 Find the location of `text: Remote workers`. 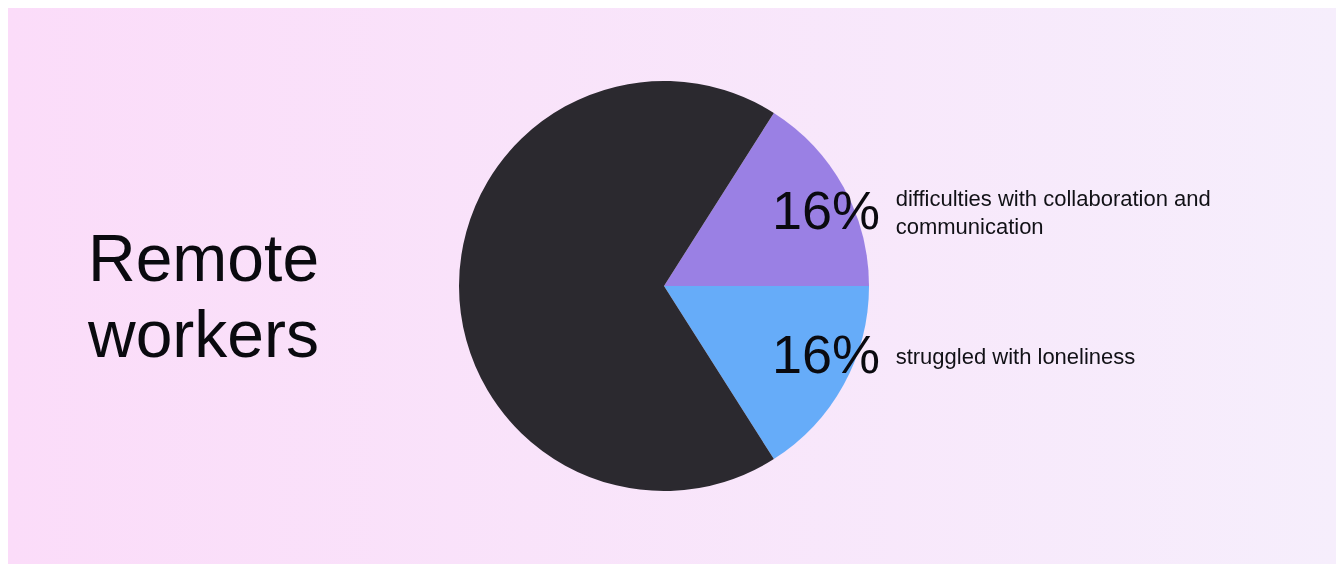

text: Remote workers is located at coordinates (204, 296).